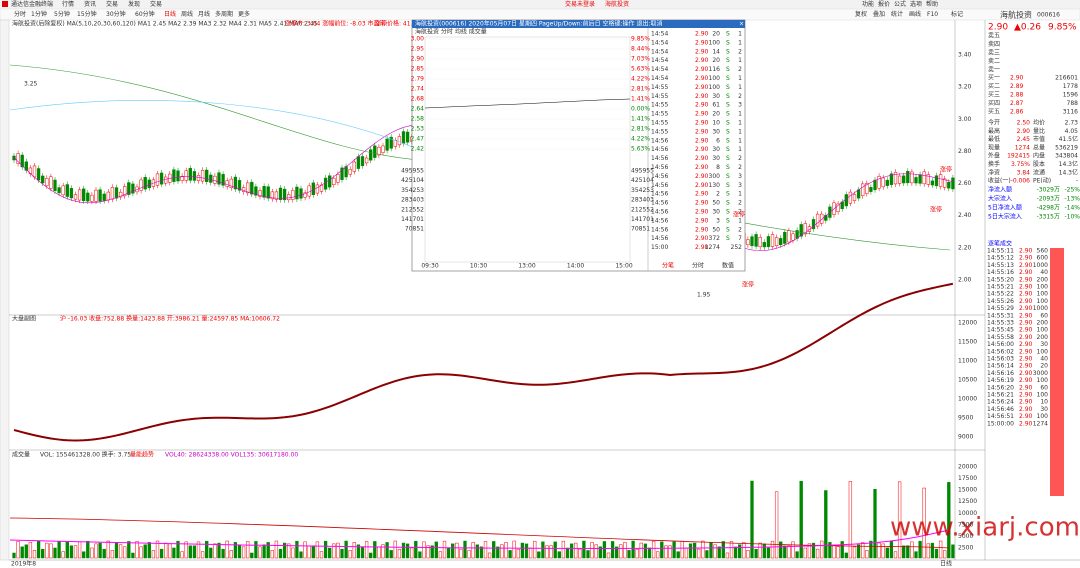 The width and height of the screenshot is (1080, 568). What do you see at coordinates (617, 4) in the screenshot?
I see `stock-link: 海航投资` at bounding box center [617, 4].